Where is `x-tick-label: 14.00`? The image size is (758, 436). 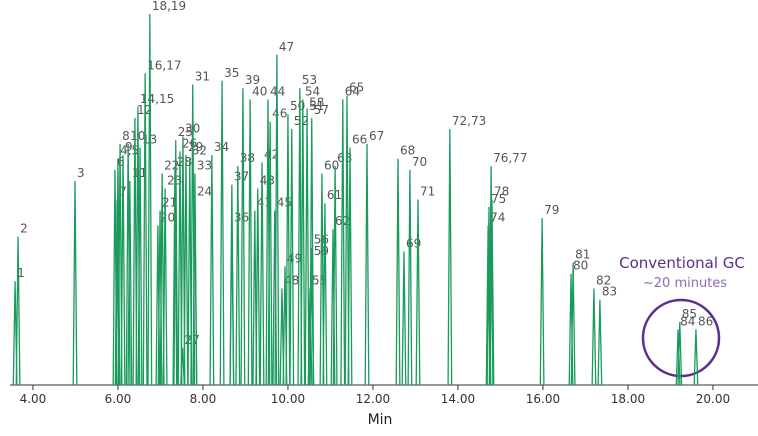
x-tick-label: 14.00 is located at coordinates (458, 399).